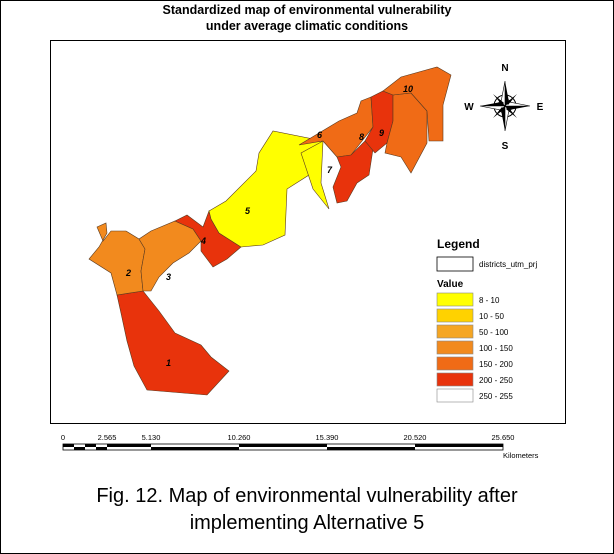 This screenshot has height=554, width=614. What do you see at coordinates (63, 437) in the screenshot?
I see `scale-tick-0: 0` at bounding box center [63, 437].